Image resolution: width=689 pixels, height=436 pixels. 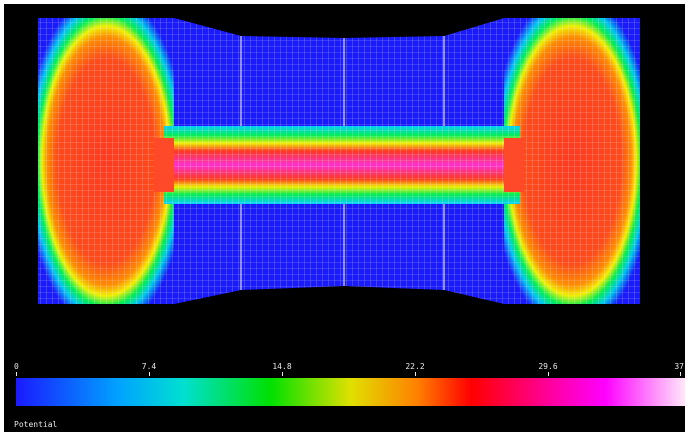 What do you see at coordinates (36, 424) in the screenshot?
I see `legend-title: Potential` at bounding box center [36, 424].